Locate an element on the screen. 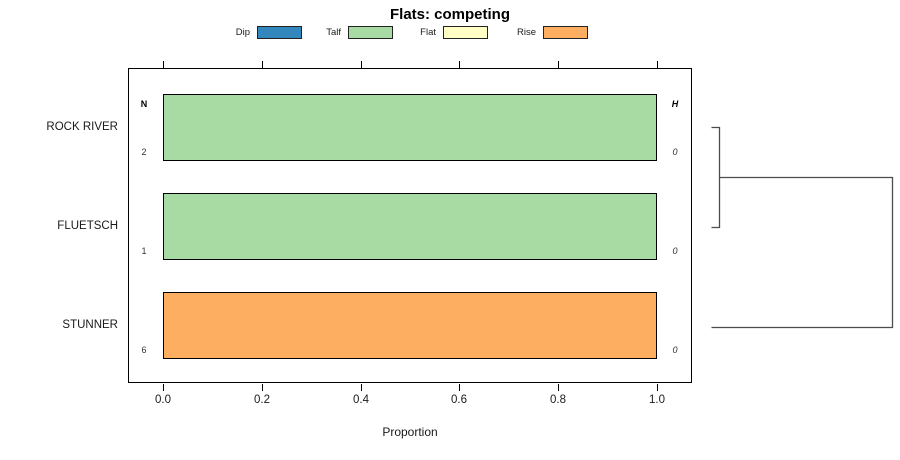 The width and height of the screenshot is (900, 460). legend-label-talf: Talf is located at coordinates (333, 32).